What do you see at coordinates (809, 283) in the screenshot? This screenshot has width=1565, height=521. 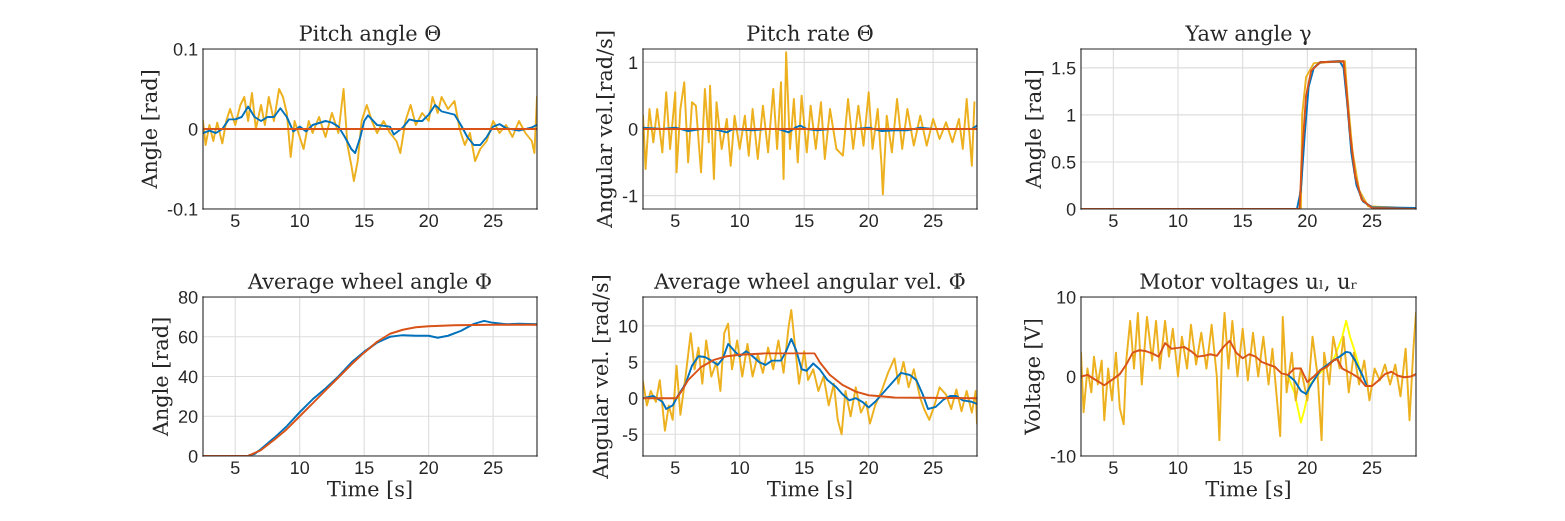 I see `chart-title: Average wheel angular vel. Φ̇` at bounding box center [809, 283].